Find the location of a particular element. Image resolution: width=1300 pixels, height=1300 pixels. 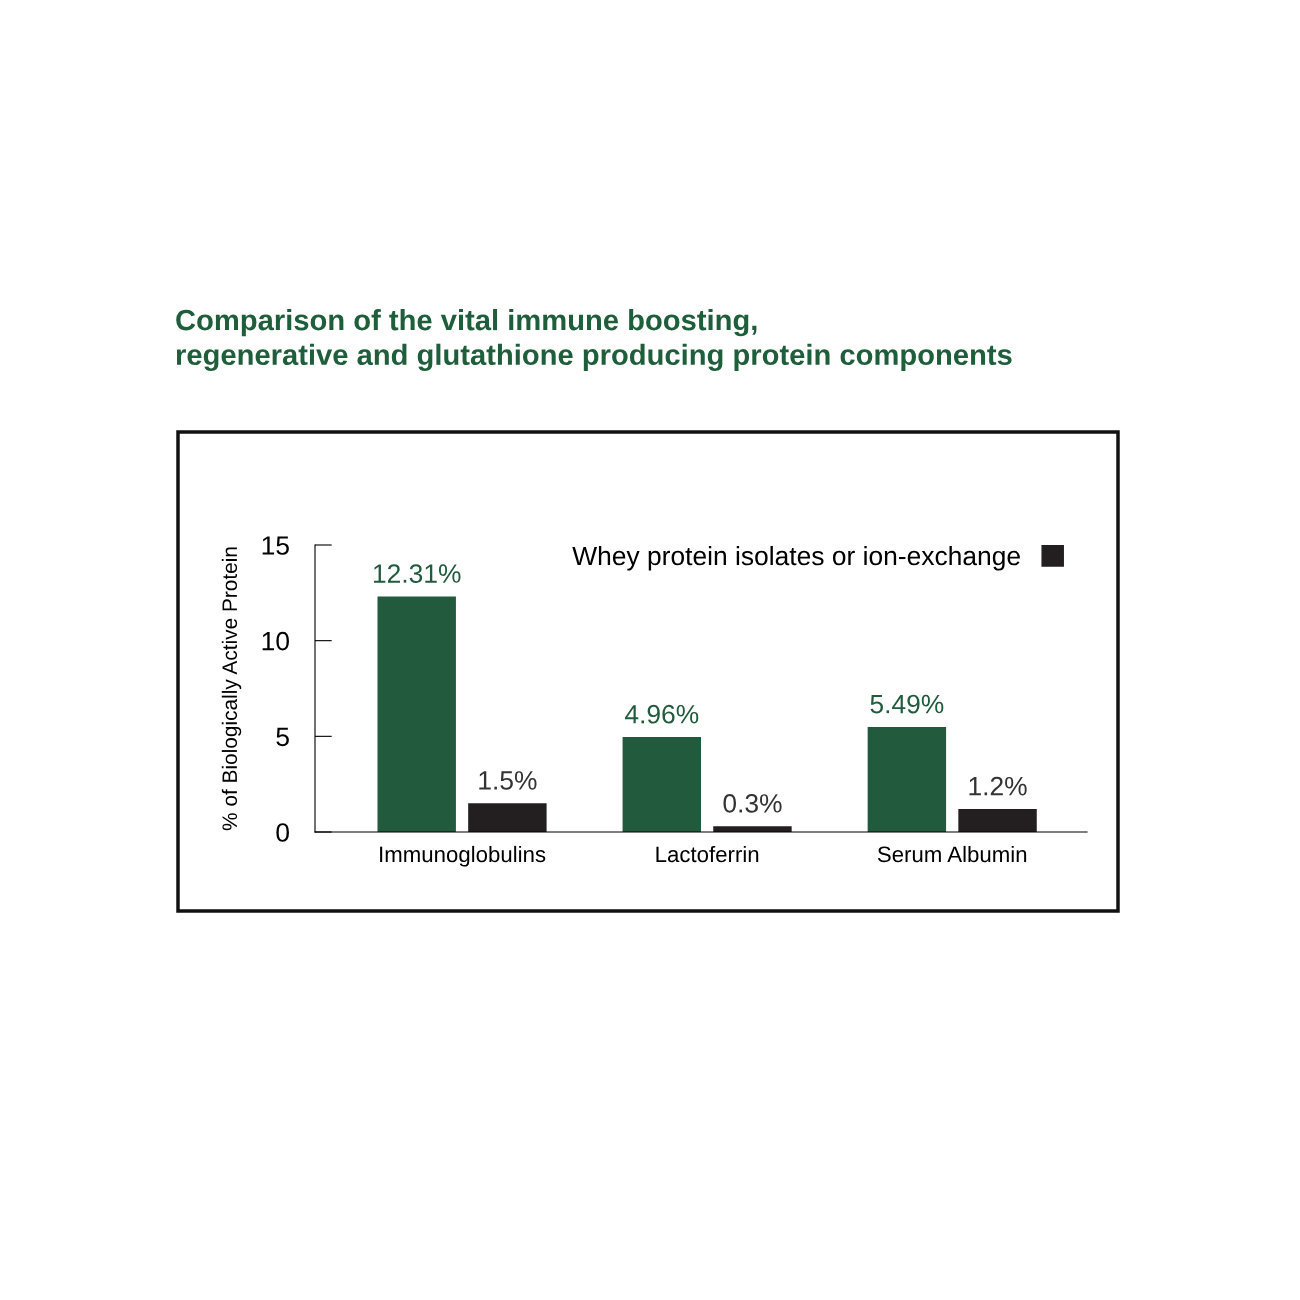

legend-label: Whey protein isolates or ion-exchange is located at coordinates (796, 558).